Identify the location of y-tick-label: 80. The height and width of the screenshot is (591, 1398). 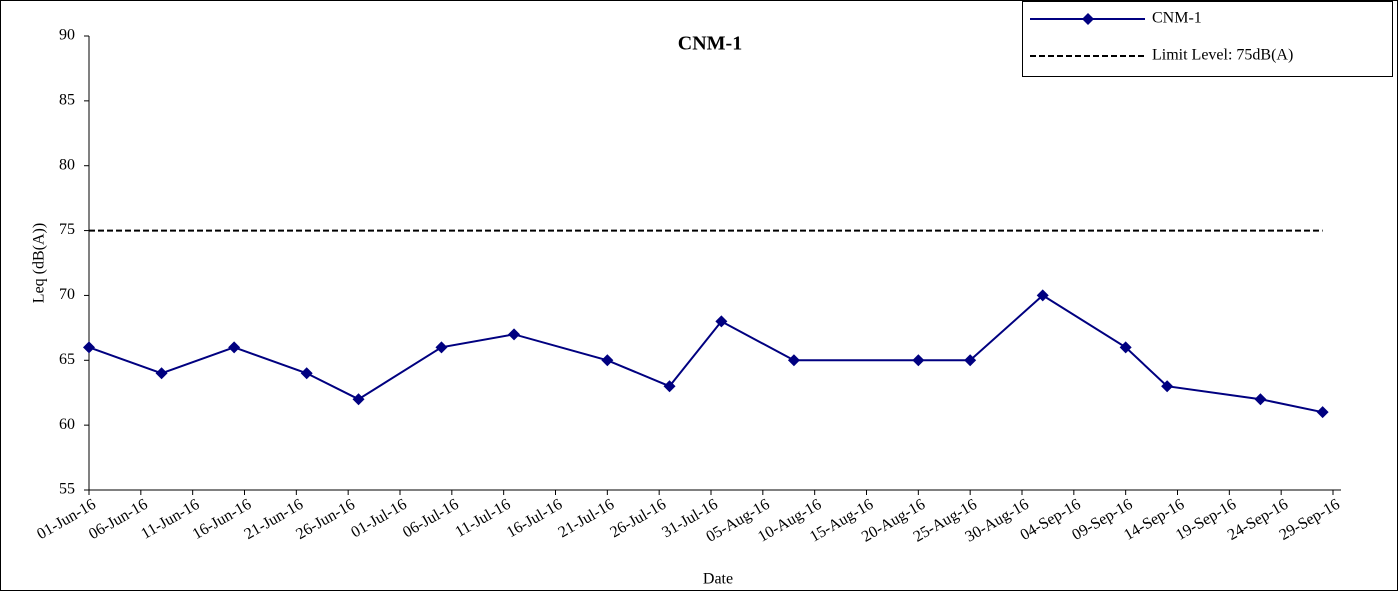
(67, 164).